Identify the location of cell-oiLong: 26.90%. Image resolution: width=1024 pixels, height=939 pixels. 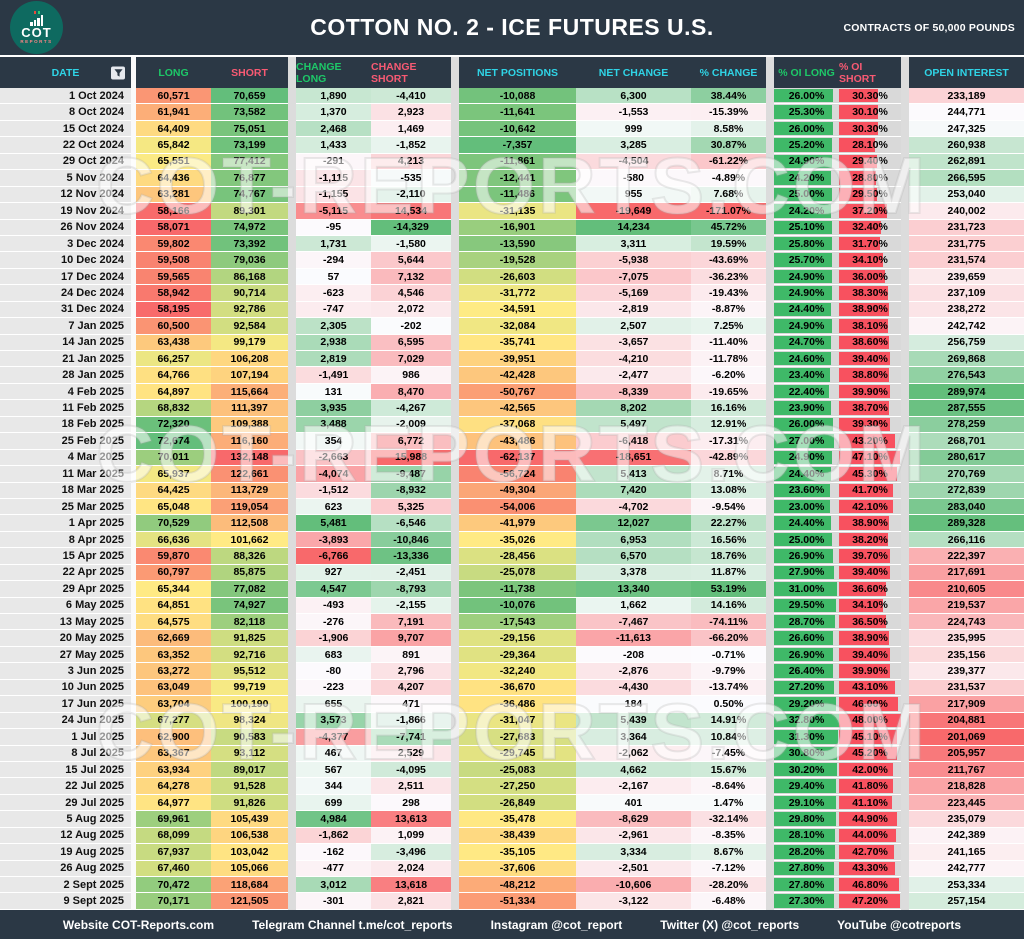
(806, 655).